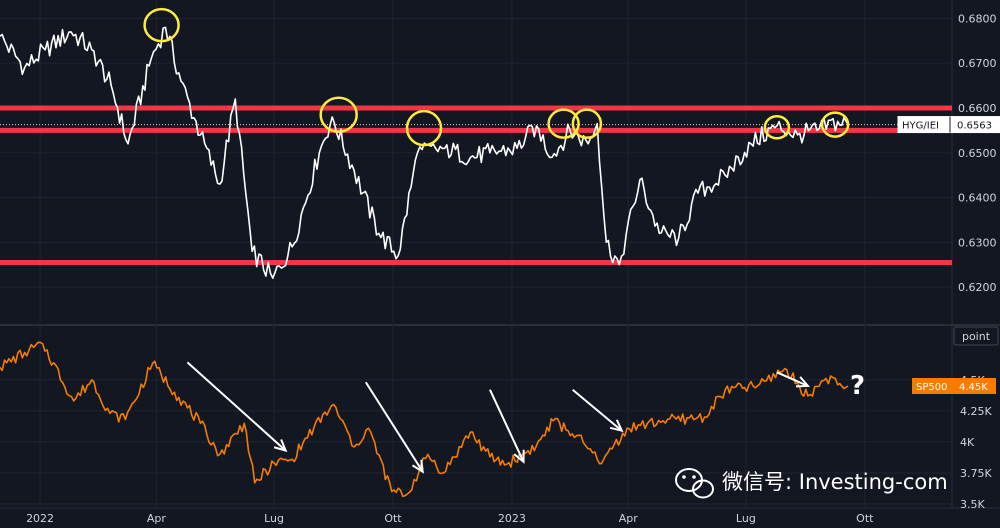  Describe the element at coordinates (976, 473) in the screenshot. I see `y-tick-label: 3.75K` at that location.